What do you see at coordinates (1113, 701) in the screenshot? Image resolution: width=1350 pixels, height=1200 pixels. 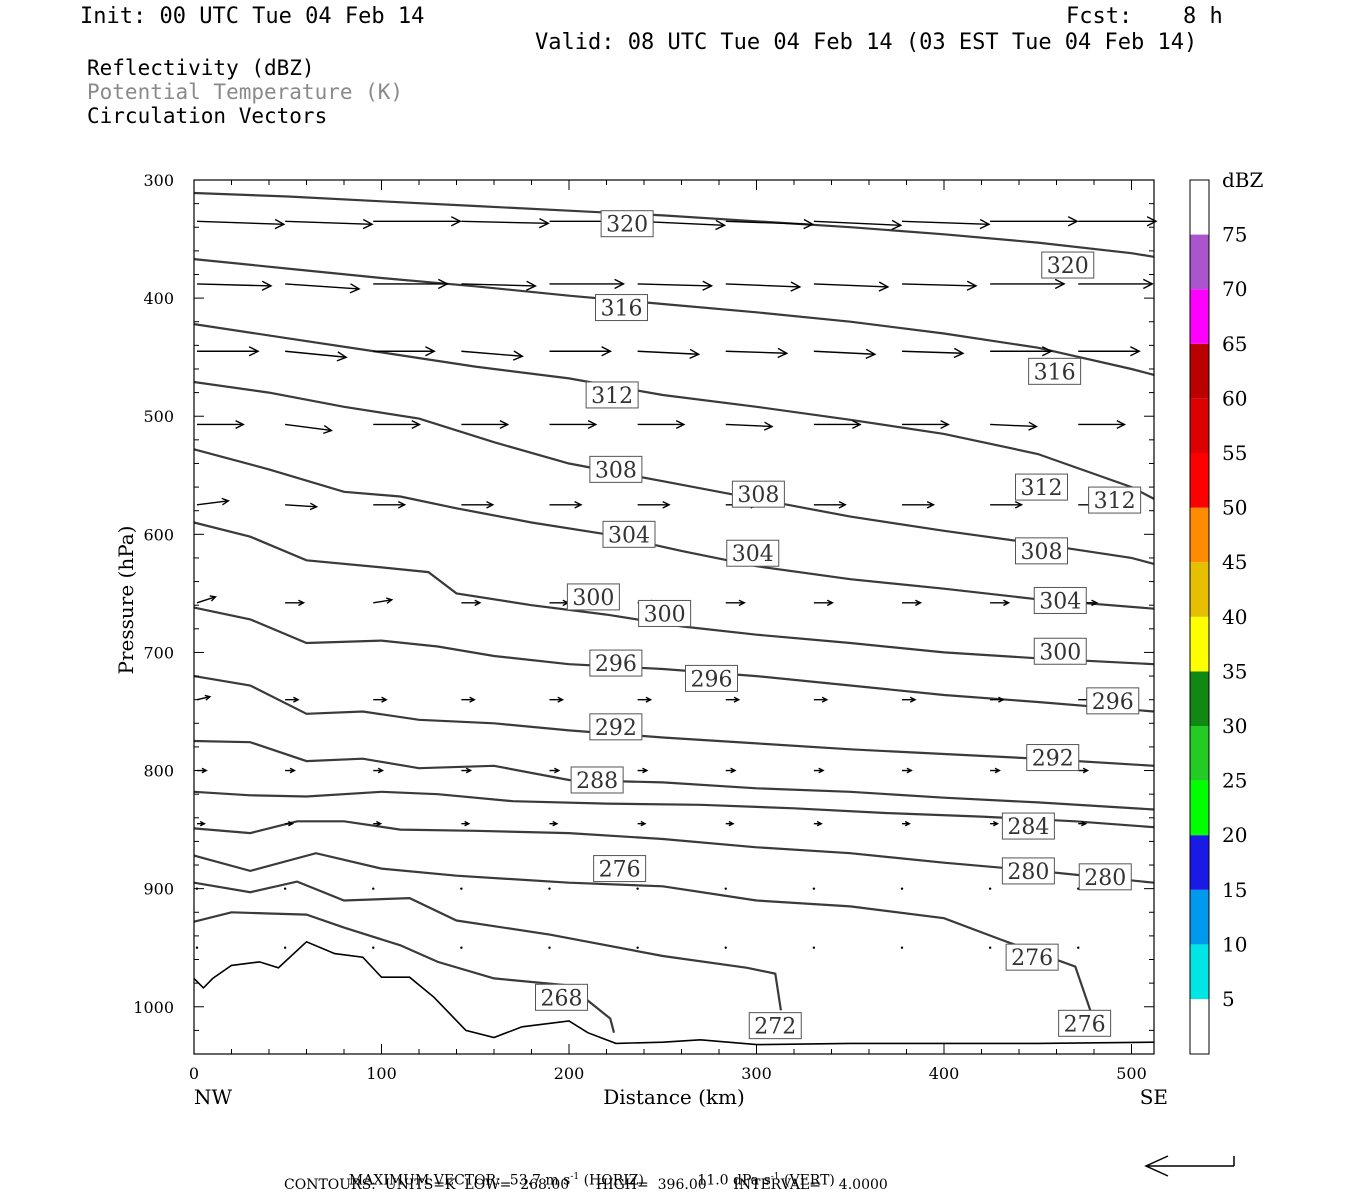 I see `contour-label: 296` at bounding box center [1113, 701].